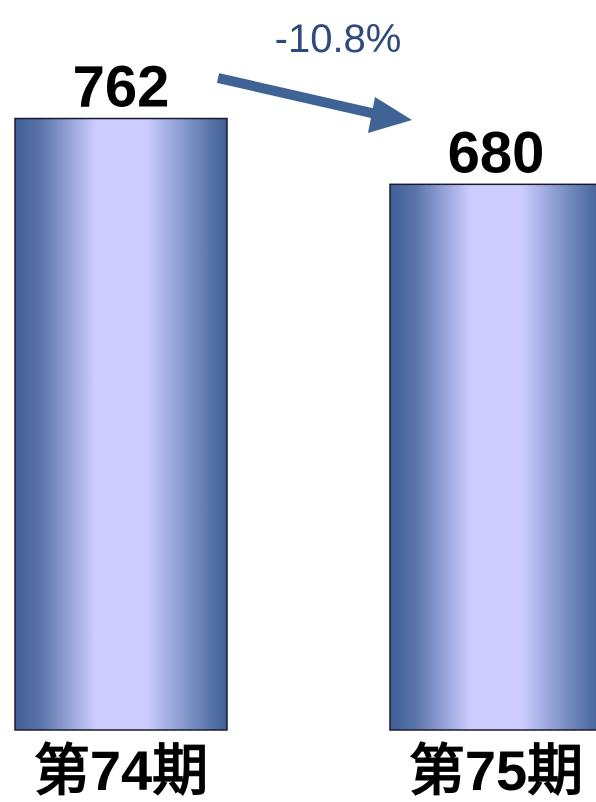  Describe the element at coordinates (496, 770) in the screenshot. I see `category-label-2: 第75期` at that location.